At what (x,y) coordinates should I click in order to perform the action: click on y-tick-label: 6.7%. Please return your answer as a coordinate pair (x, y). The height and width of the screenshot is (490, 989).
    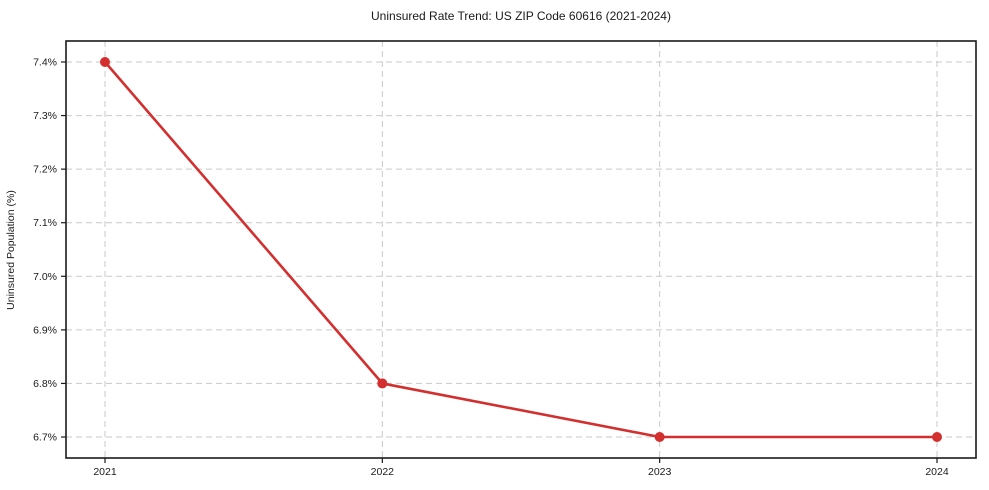
    Looking at the image, I should click on (45, 438).